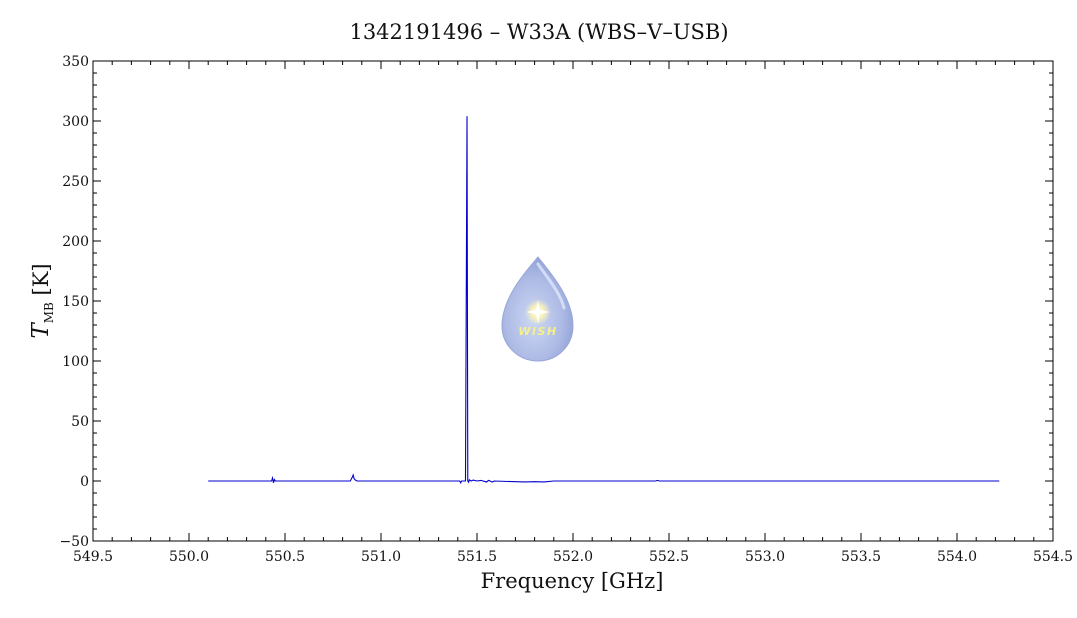 This screenshot has height=618, width=1077. I want to click on x-tick-label: 553.0, so click(765, 557).